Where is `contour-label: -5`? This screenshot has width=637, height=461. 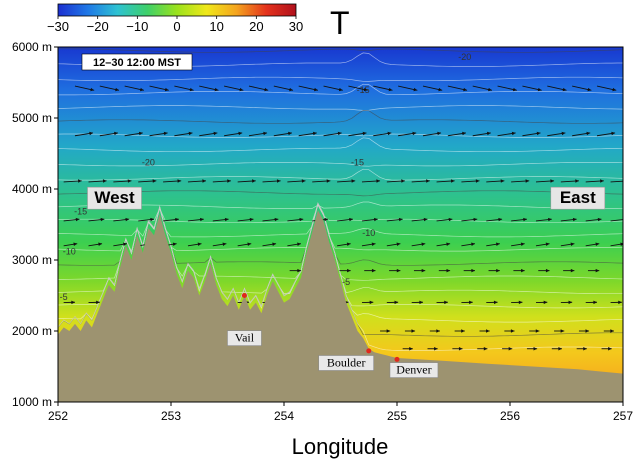 contour-label: -5 is located at coordinates (346, 282).